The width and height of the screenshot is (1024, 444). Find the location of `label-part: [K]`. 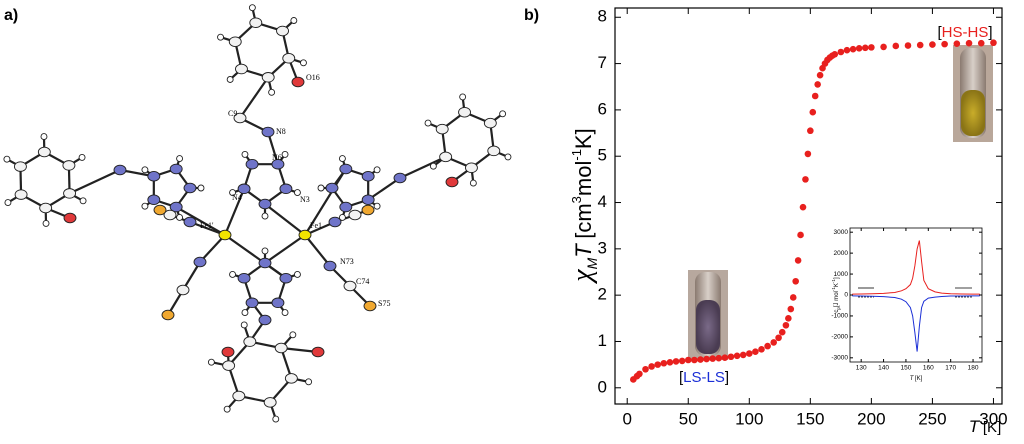

label-part: [K] is located at coordinates (992, 427).